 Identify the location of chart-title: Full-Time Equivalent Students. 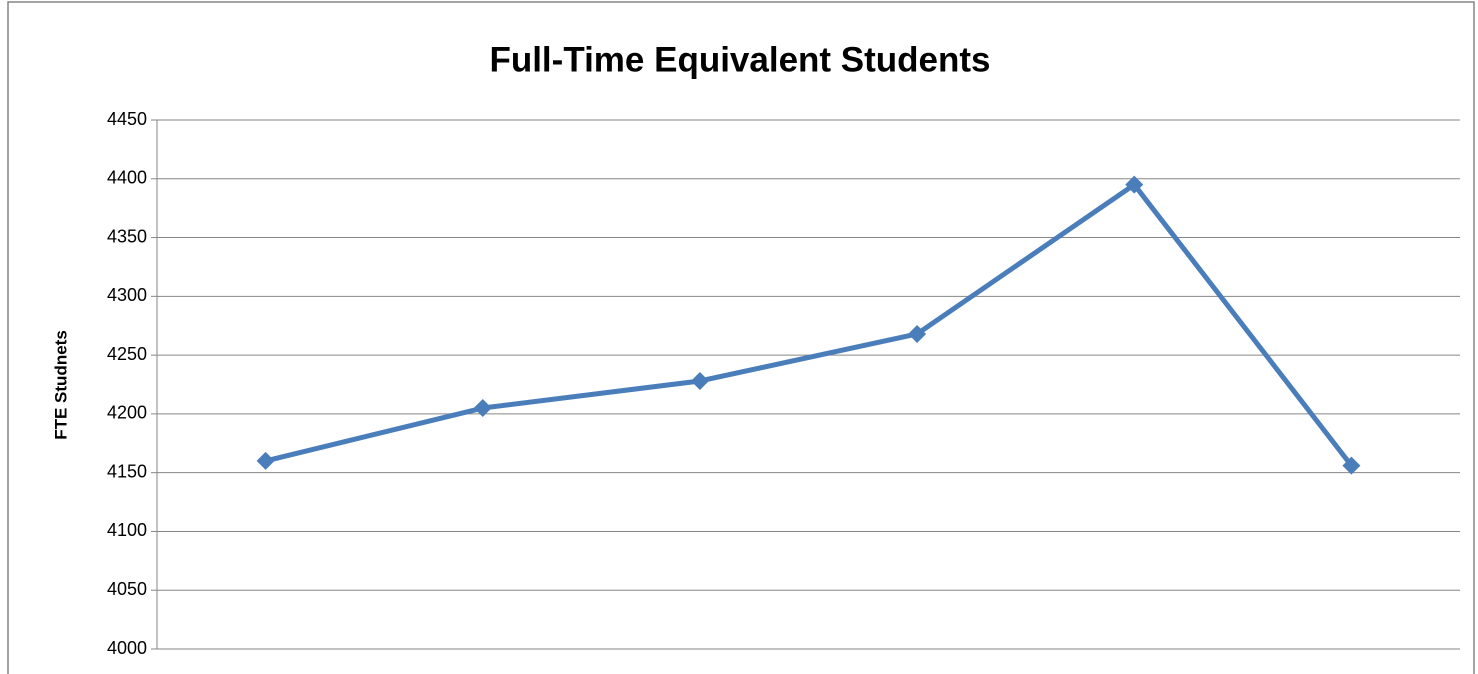
(739, 59).